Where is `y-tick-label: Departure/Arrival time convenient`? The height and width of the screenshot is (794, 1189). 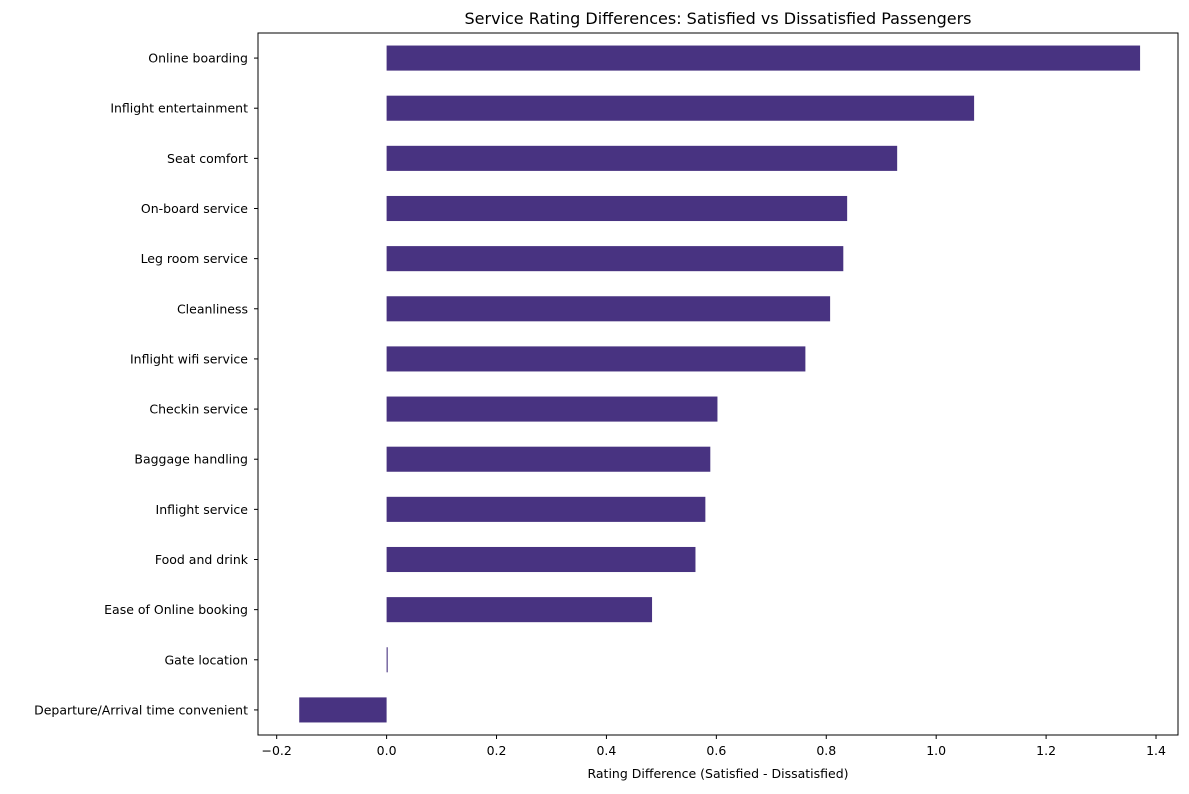 y-tick-label: Departure/Arrival time convenient is located at coordinates (141, 709).